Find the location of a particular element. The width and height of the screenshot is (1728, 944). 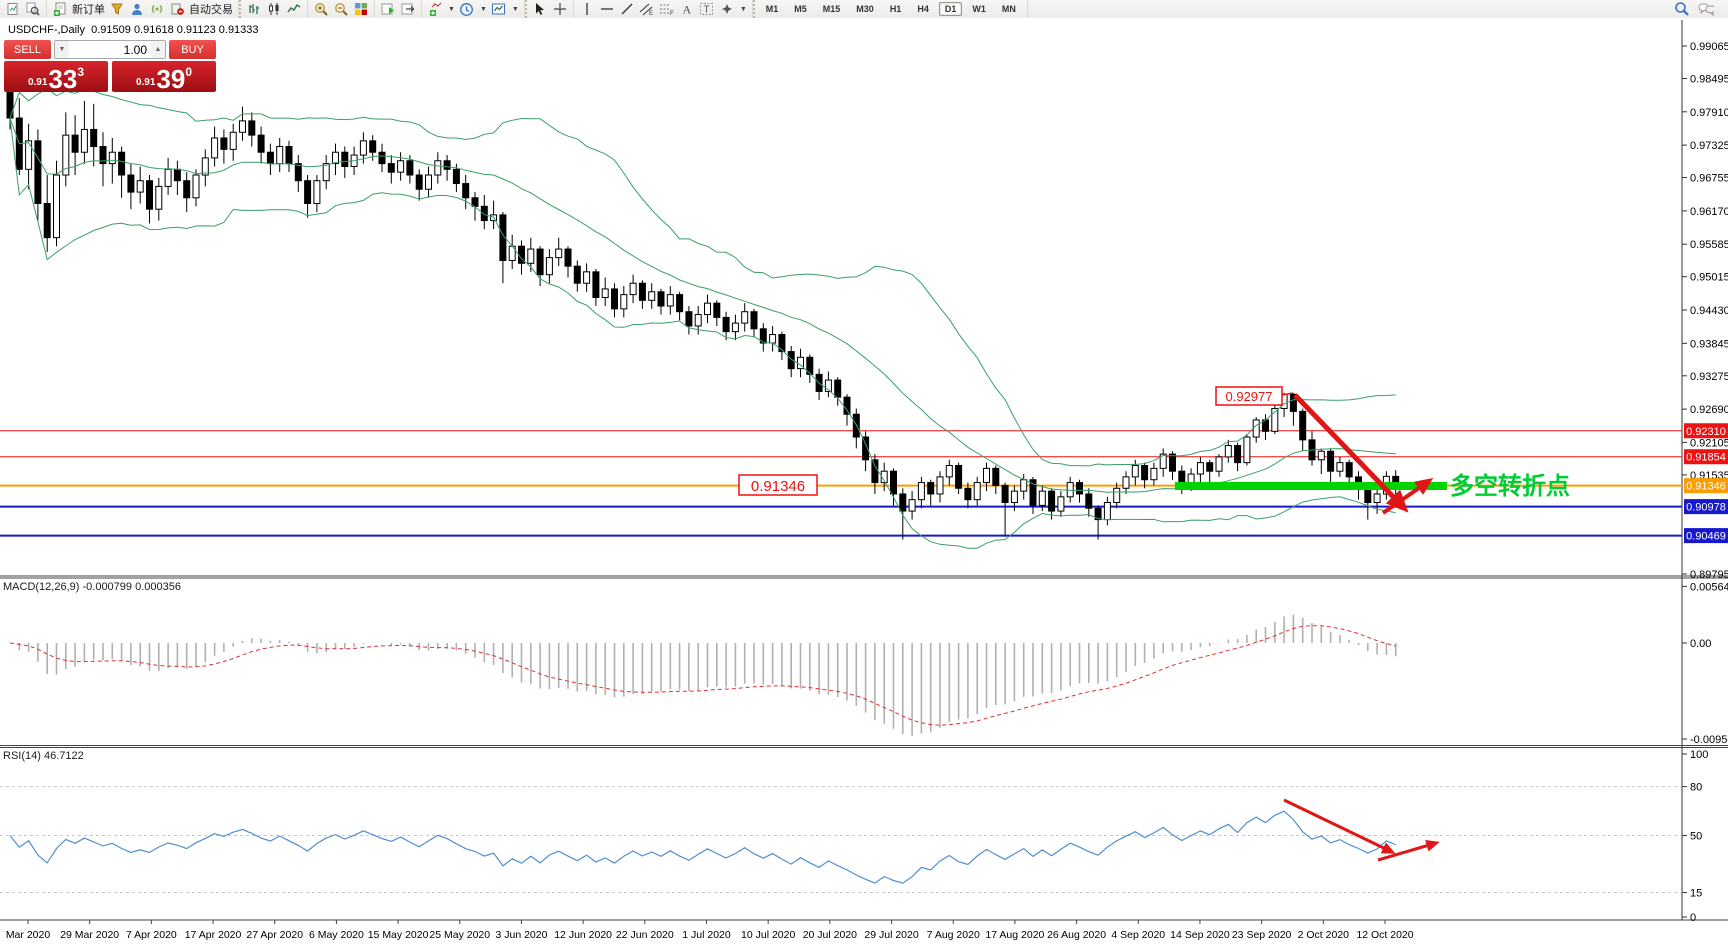

price-tick-label: 0.98495 is located at coordinates (1709, 79).